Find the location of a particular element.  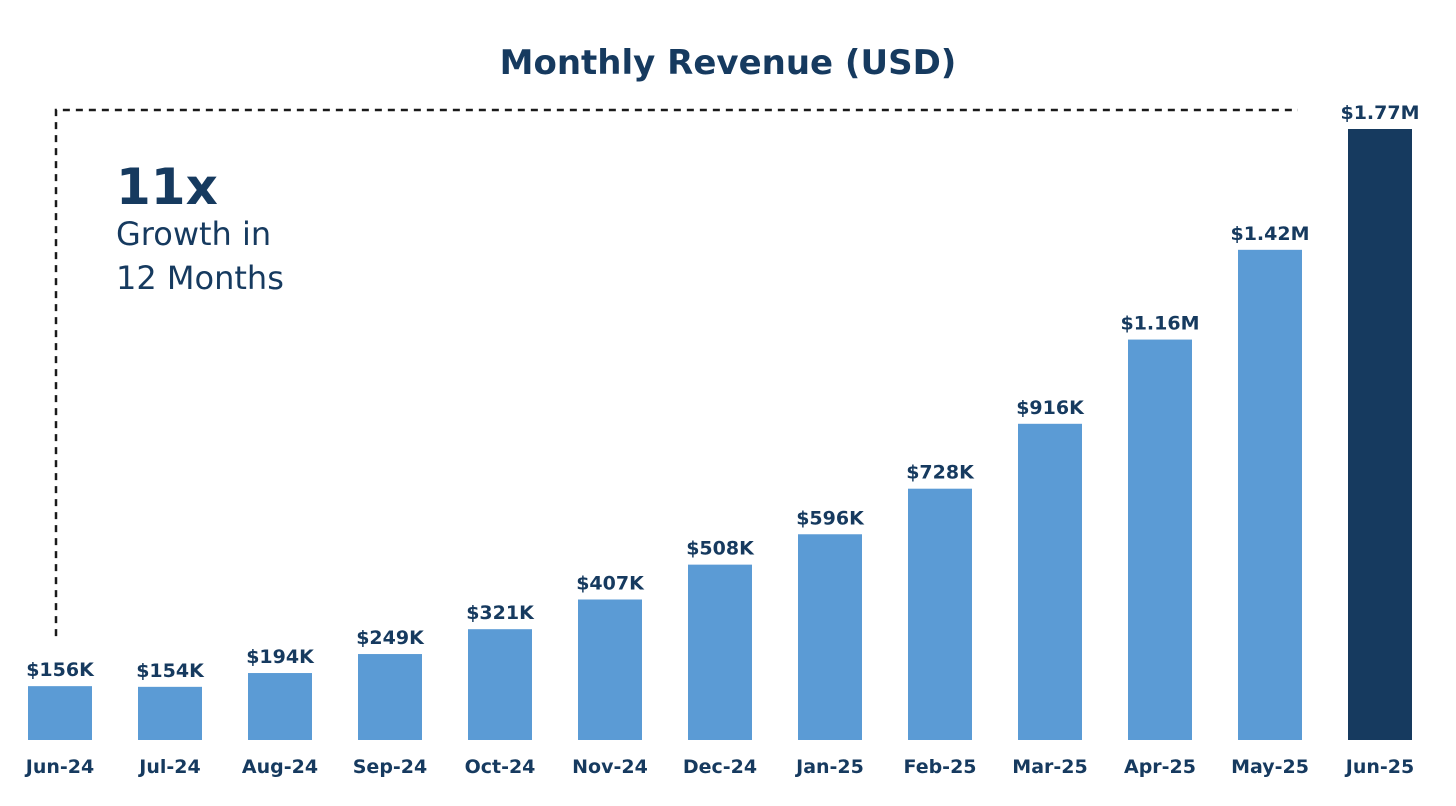

value-label-dec-24: $508K is located at coordinates (720, 549).